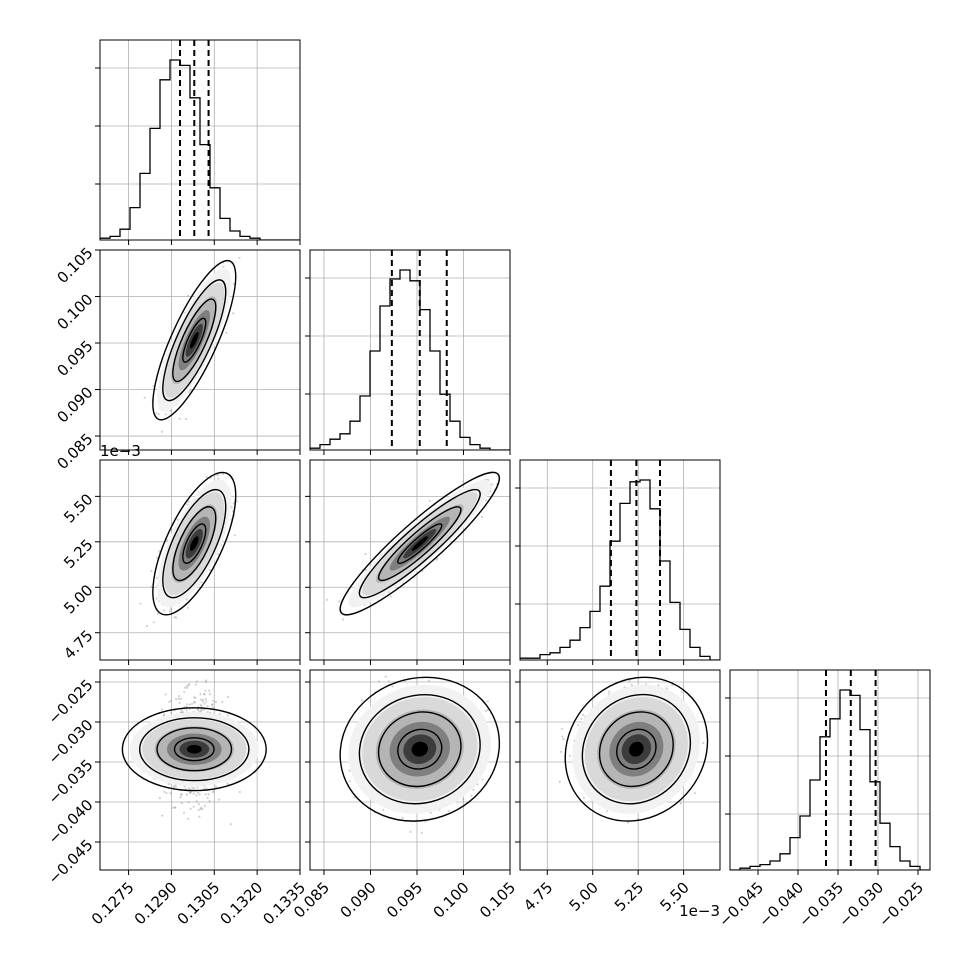 The image size is (970, 970). I want to click on y-tick-label: 0.095, so click(74, 358).